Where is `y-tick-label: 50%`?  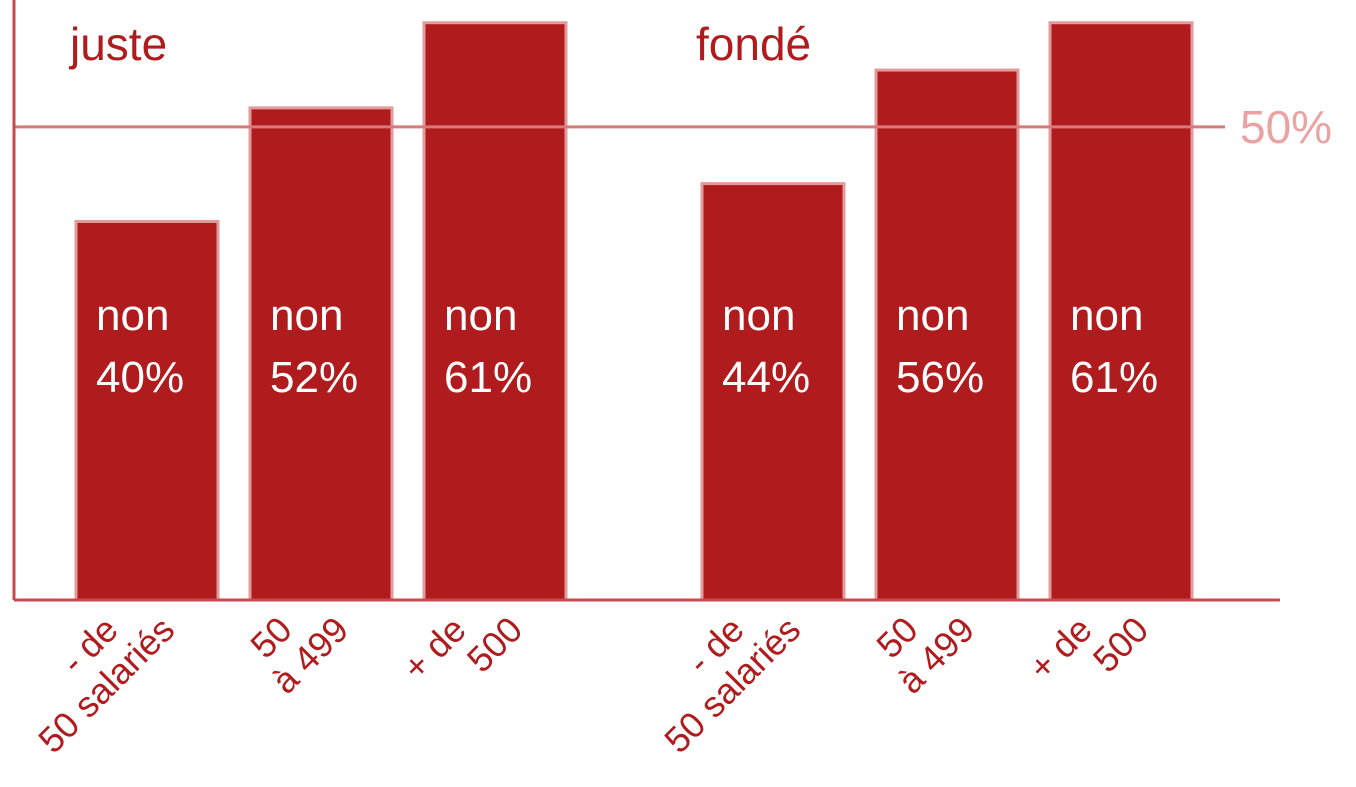
y-tick-label: 50% is located at coordinates (1286, 127).